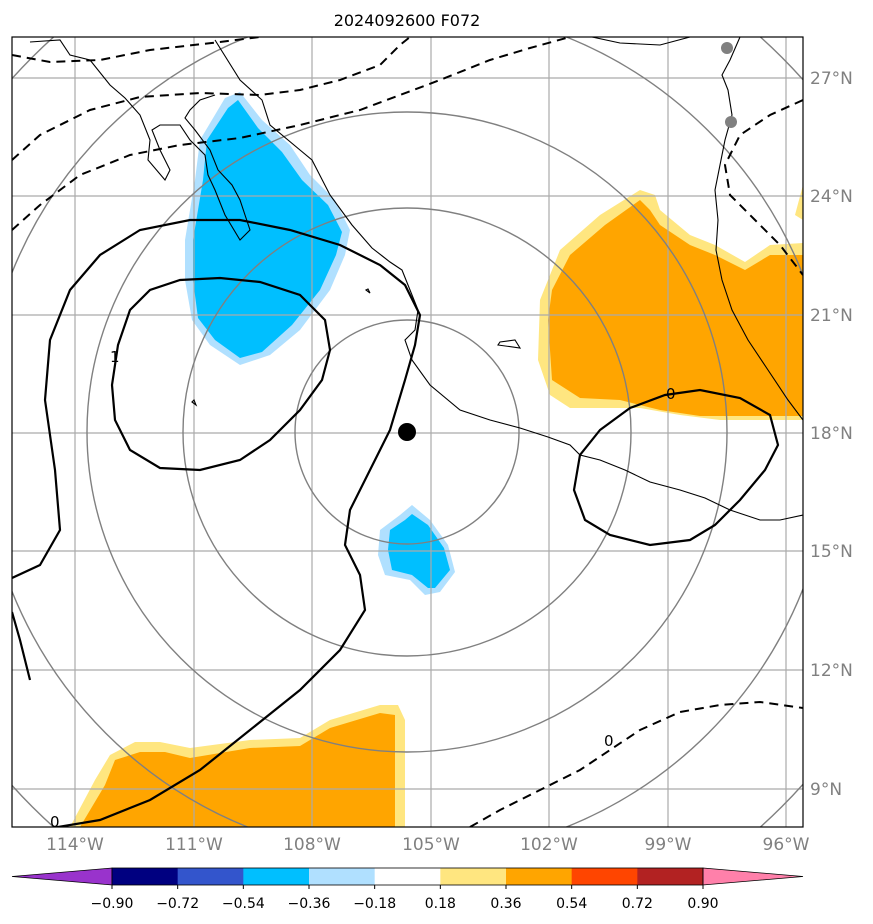 This screenshot has width=873, height=924. Describe the element at coordinates (75, 845) in the screenshot. I see `lon-label: 114°W` at that location.